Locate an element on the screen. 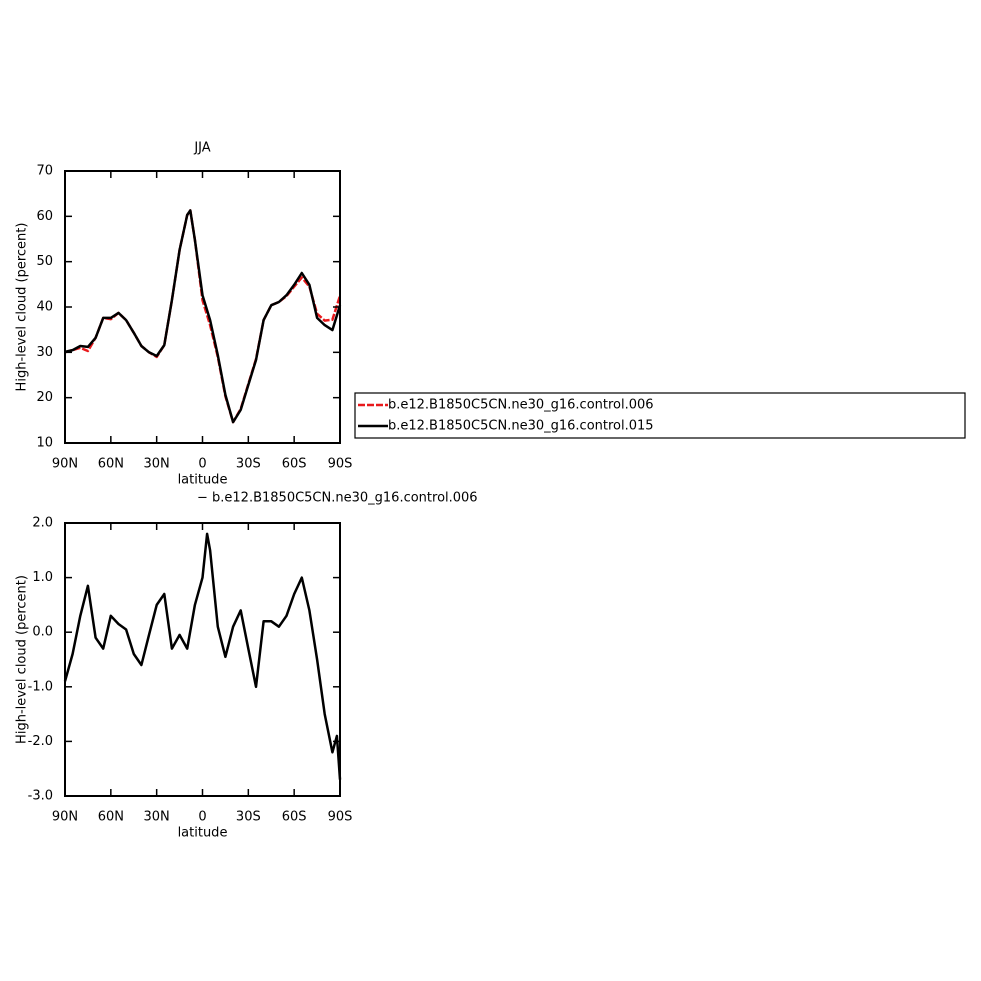  legend-frame is located at coordinates (660, 415).